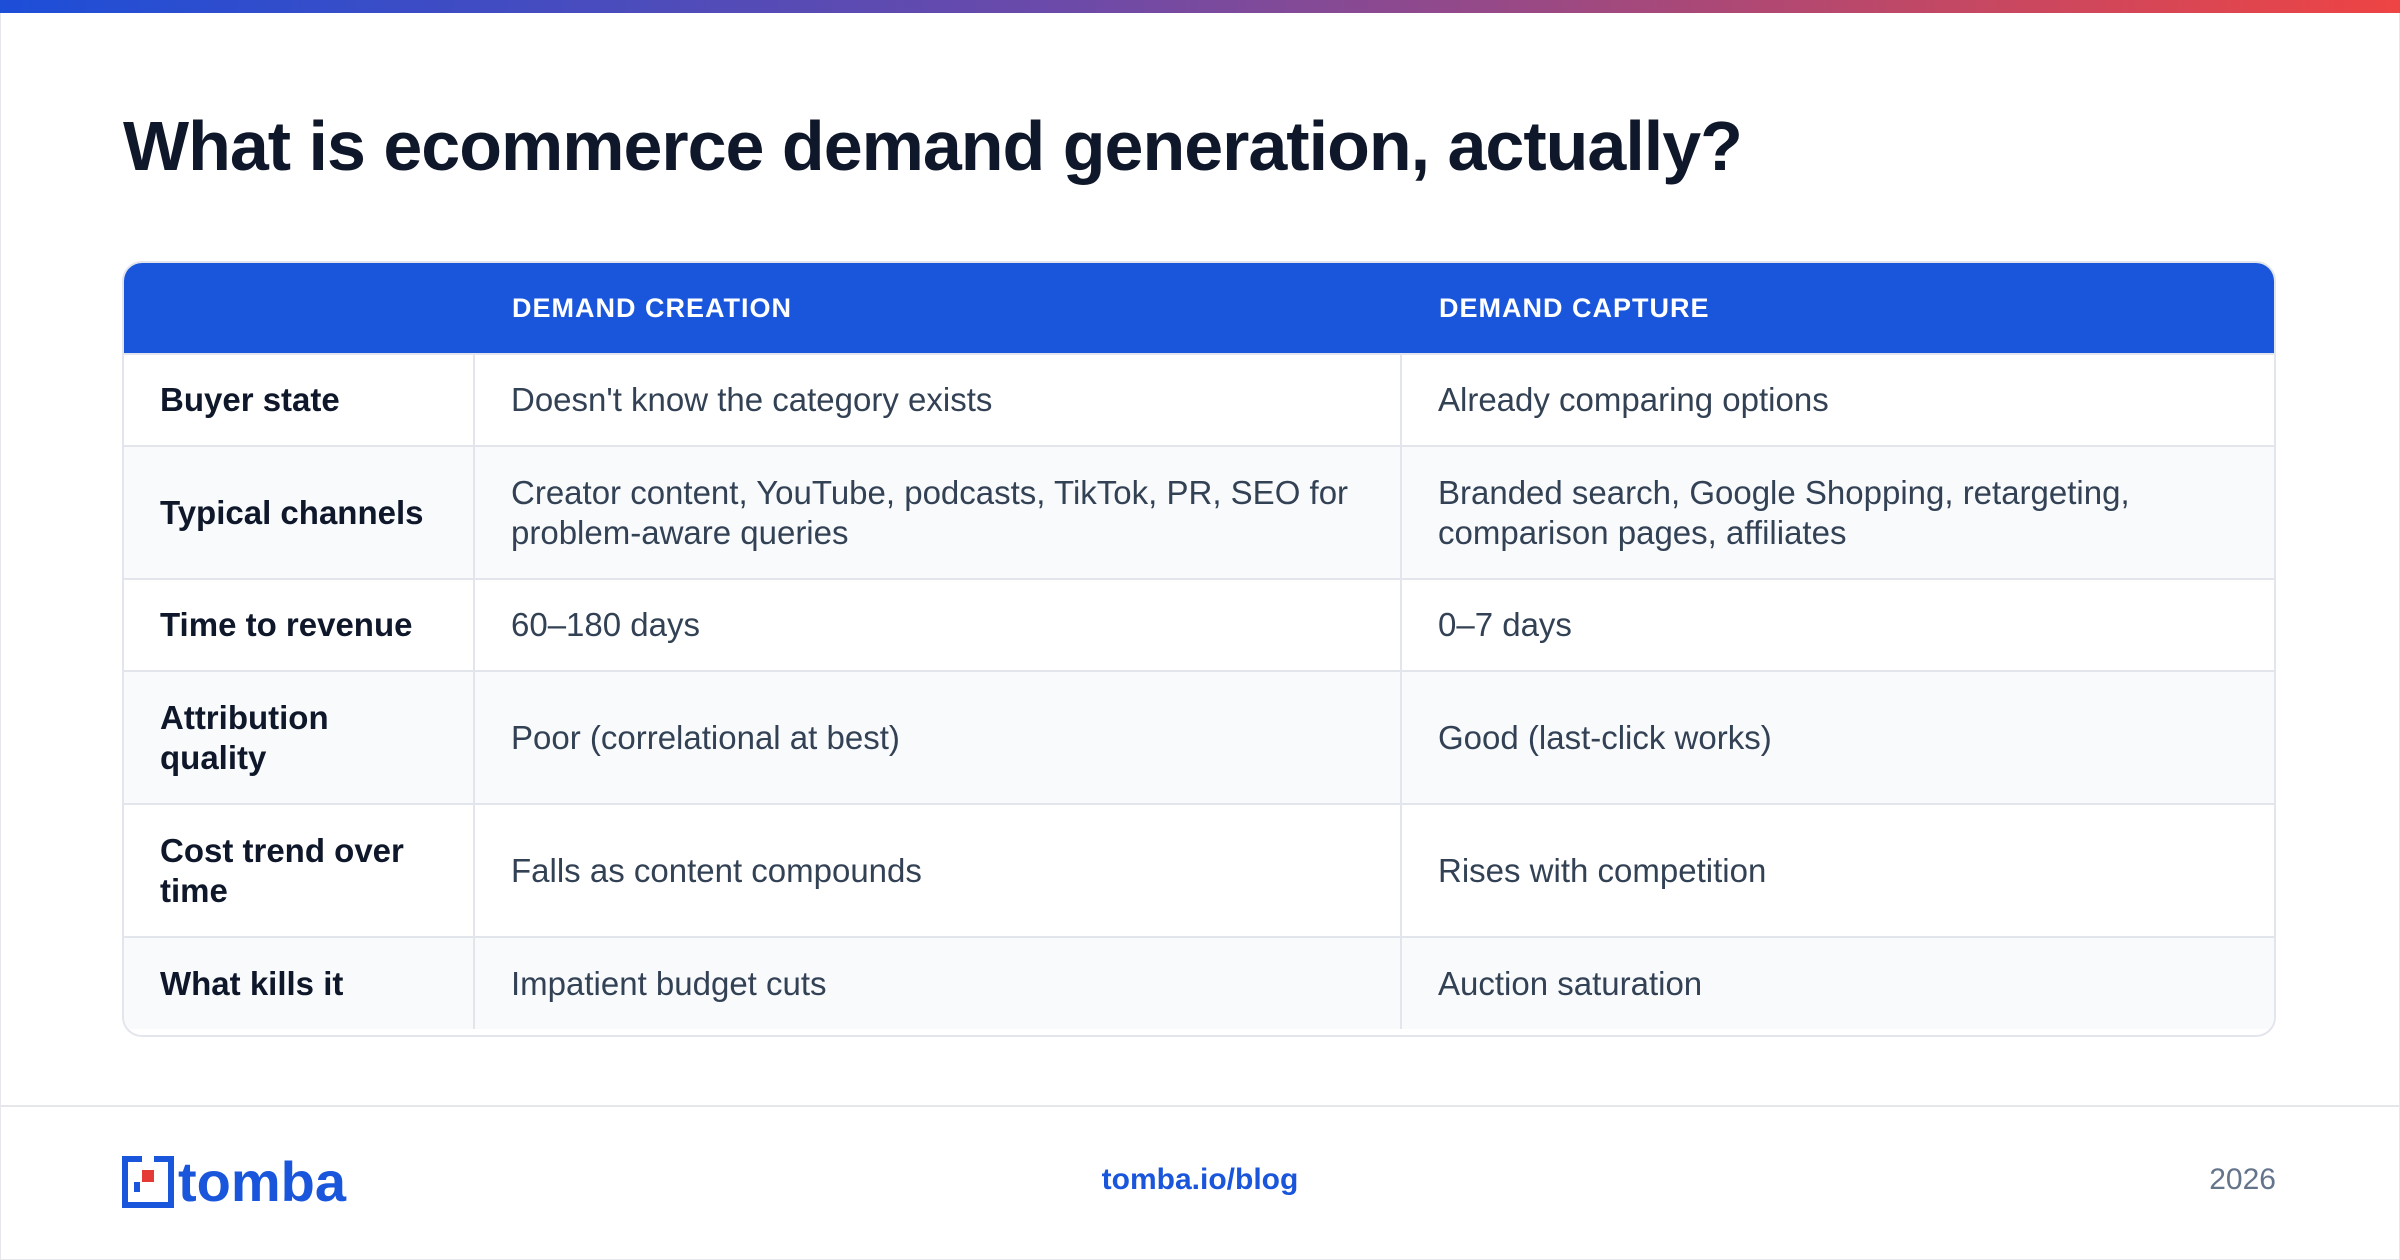 Image resolution: width=2400 pixels, height=1260 pixels. What do you see at coordinates (1837, 870) in the screenshot?
I see `capture-cell: Rises with competition` at bounding box center [1837, 870].